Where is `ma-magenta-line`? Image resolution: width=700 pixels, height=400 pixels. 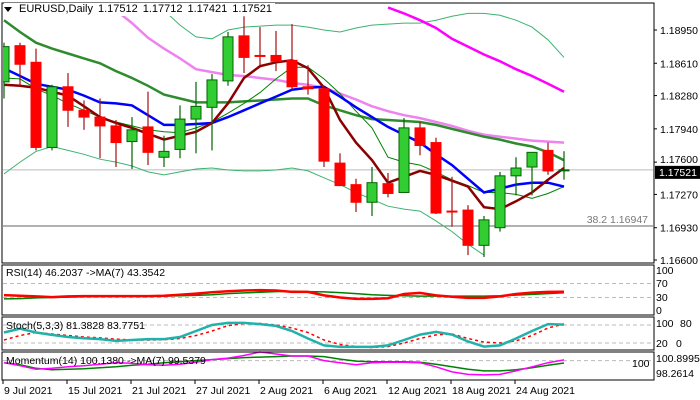 ma-magenta-line is located at coordinates (476, 49).